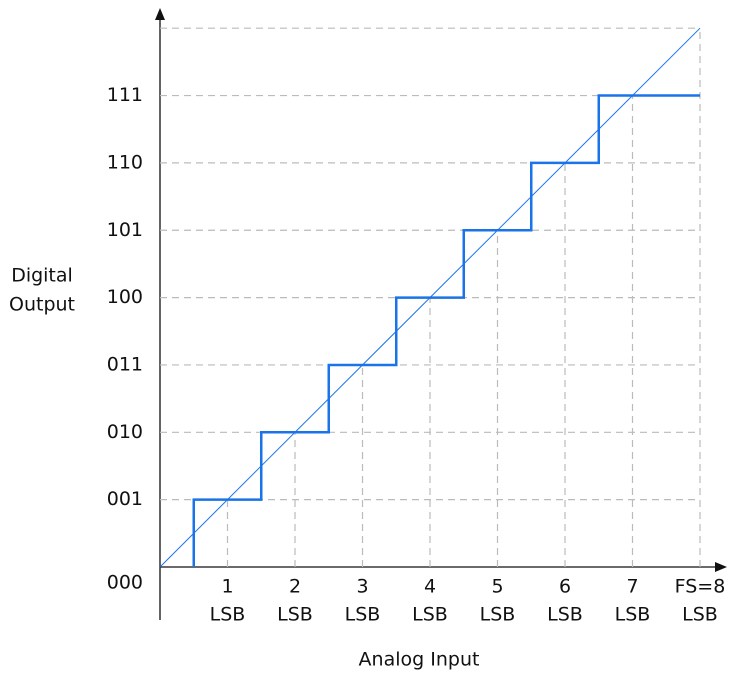  Describe the element at coordinates (125, 162) in the screenshot. I see `y-tick-label: 110` at that location.